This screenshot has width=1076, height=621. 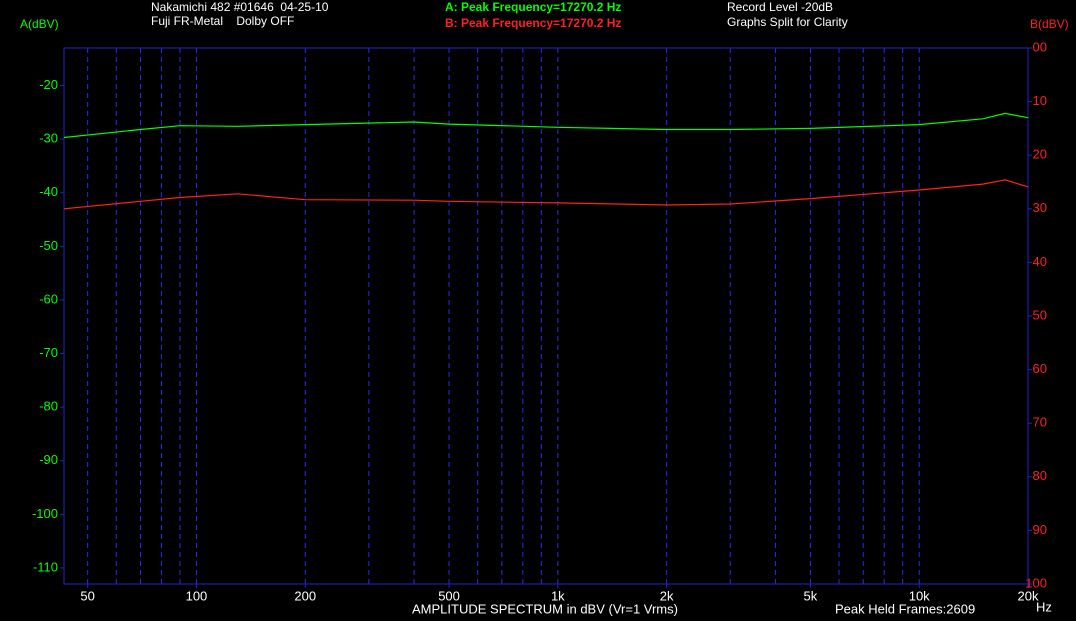 What do you see at coordinates (1040, 207) in the screenshot?
I see `y2-tick-label: 30` at bounding box center [1040, 207].